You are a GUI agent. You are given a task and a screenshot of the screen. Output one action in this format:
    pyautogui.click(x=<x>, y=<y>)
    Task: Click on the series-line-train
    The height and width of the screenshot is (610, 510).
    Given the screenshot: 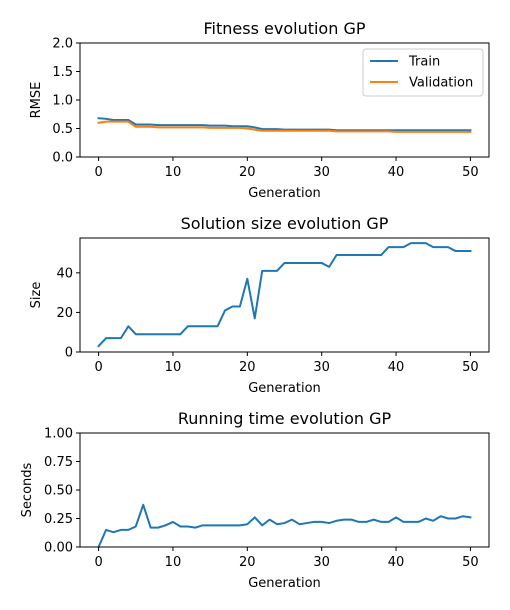 What is the action you would take?
    pyautogui.click(x=284, y=124)
    